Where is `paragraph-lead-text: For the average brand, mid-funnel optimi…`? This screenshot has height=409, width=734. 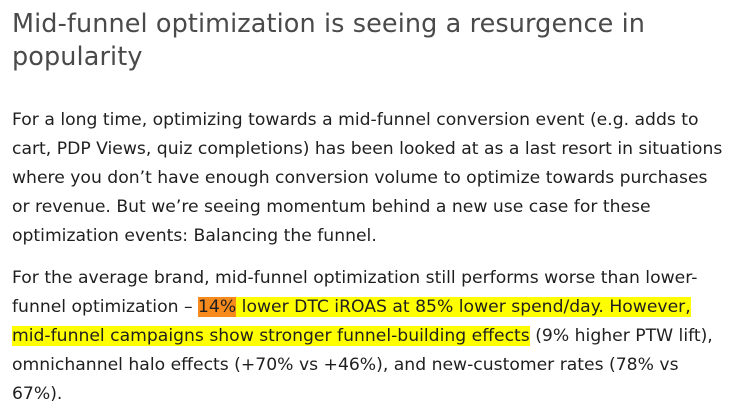
paragraph-lead-text: For the average brand, mid-funnel optimi… is located at coordinates (355, 292).